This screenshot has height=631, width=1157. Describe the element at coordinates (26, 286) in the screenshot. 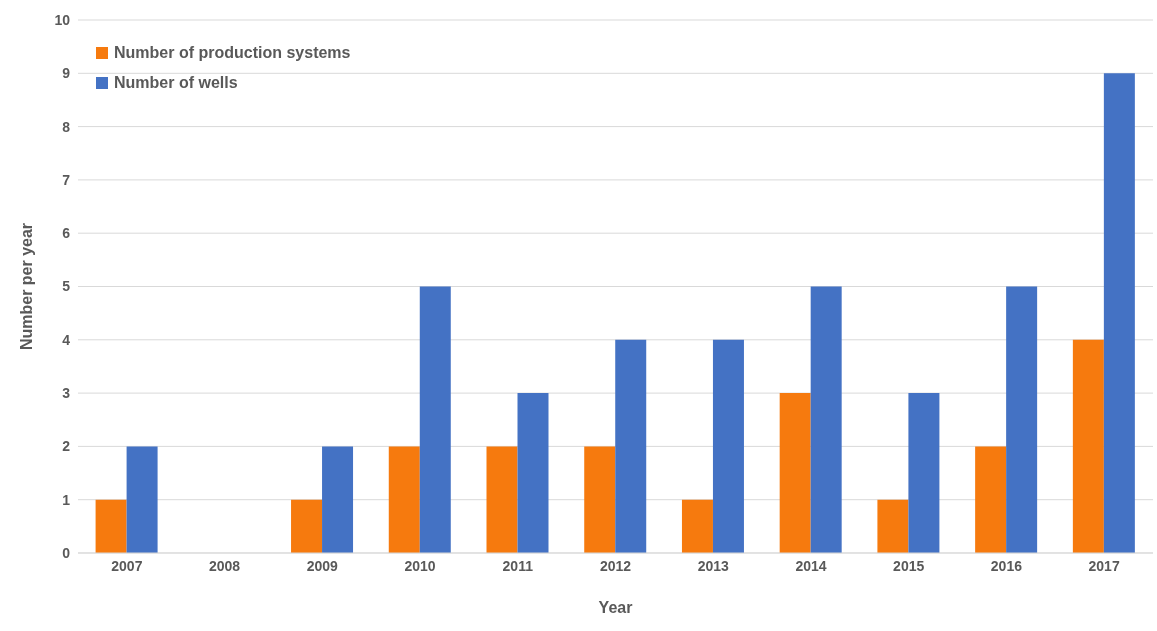

I see `y-axis-title: Number per year` at that location.